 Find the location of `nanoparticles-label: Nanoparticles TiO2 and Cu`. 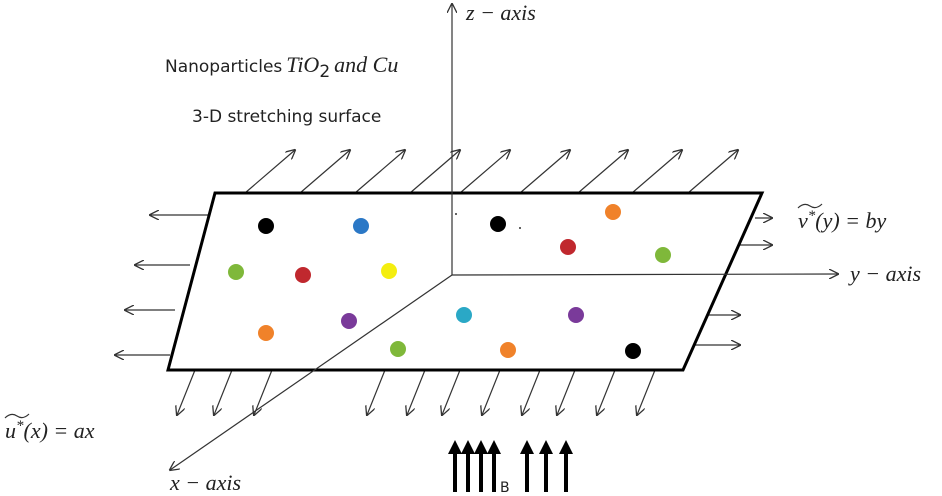

nanoparticles-label: Nanoparticles TiO2 and Cu is located at coordinates (281, 67).